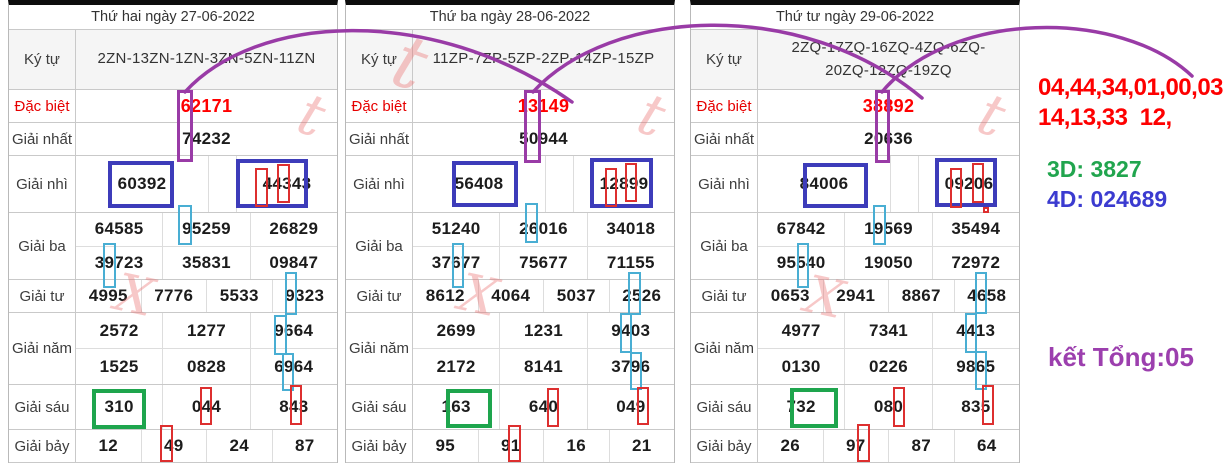 This screenshot has width=1230, height=463. Describe the element at coordinates (790, 445) in the screenshot. I see `giai-bay-value: 26` at that location.